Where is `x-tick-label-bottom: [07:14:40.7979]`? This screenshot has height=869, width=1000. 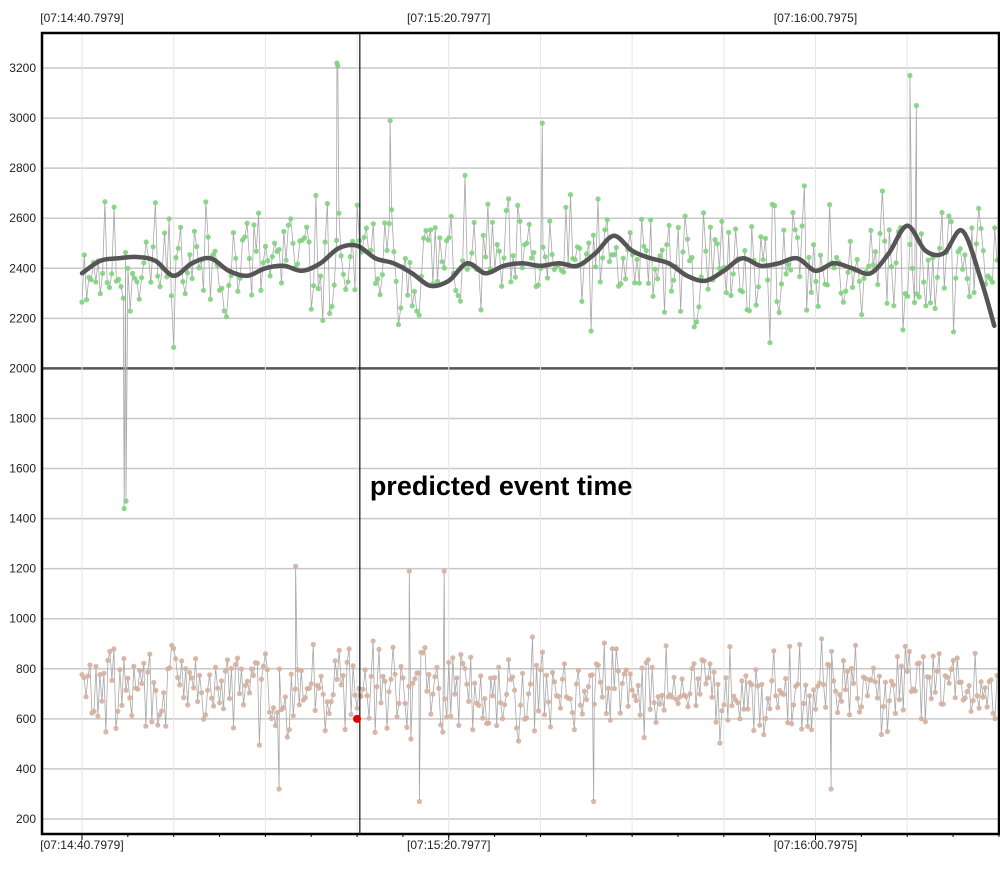 x-tick-label-bottom: [07:14:40.7979] is located at coordinates (81, 845).